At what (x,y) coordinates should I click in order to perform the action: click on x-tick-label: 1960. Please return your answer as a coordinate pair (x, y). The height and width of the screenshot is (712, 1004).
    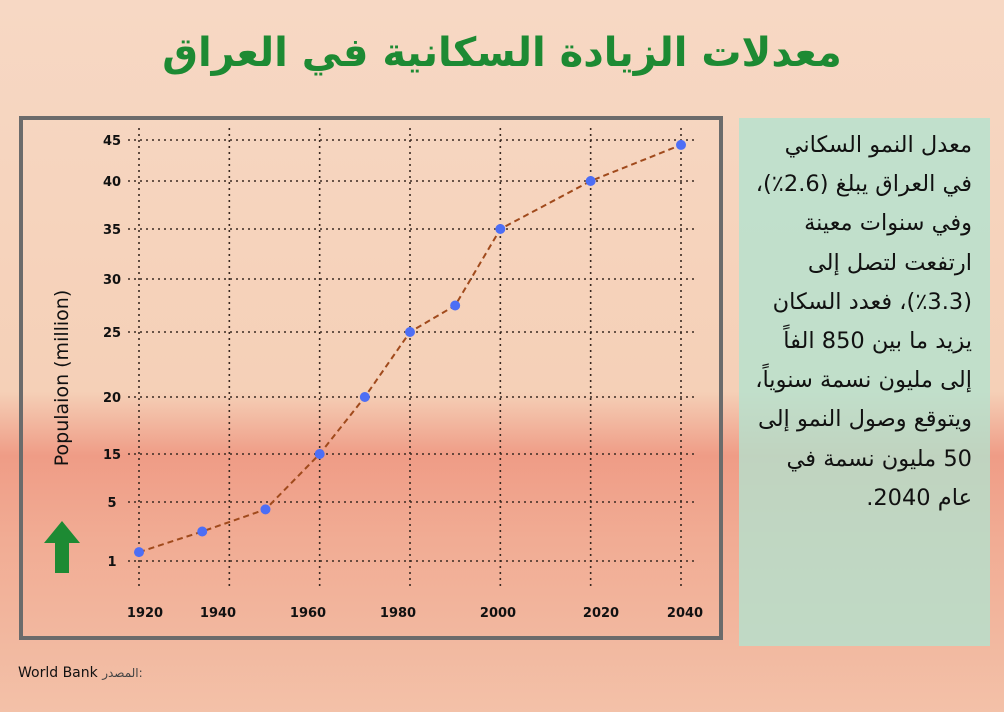
    Looking at the image, I should click on (308, 613).